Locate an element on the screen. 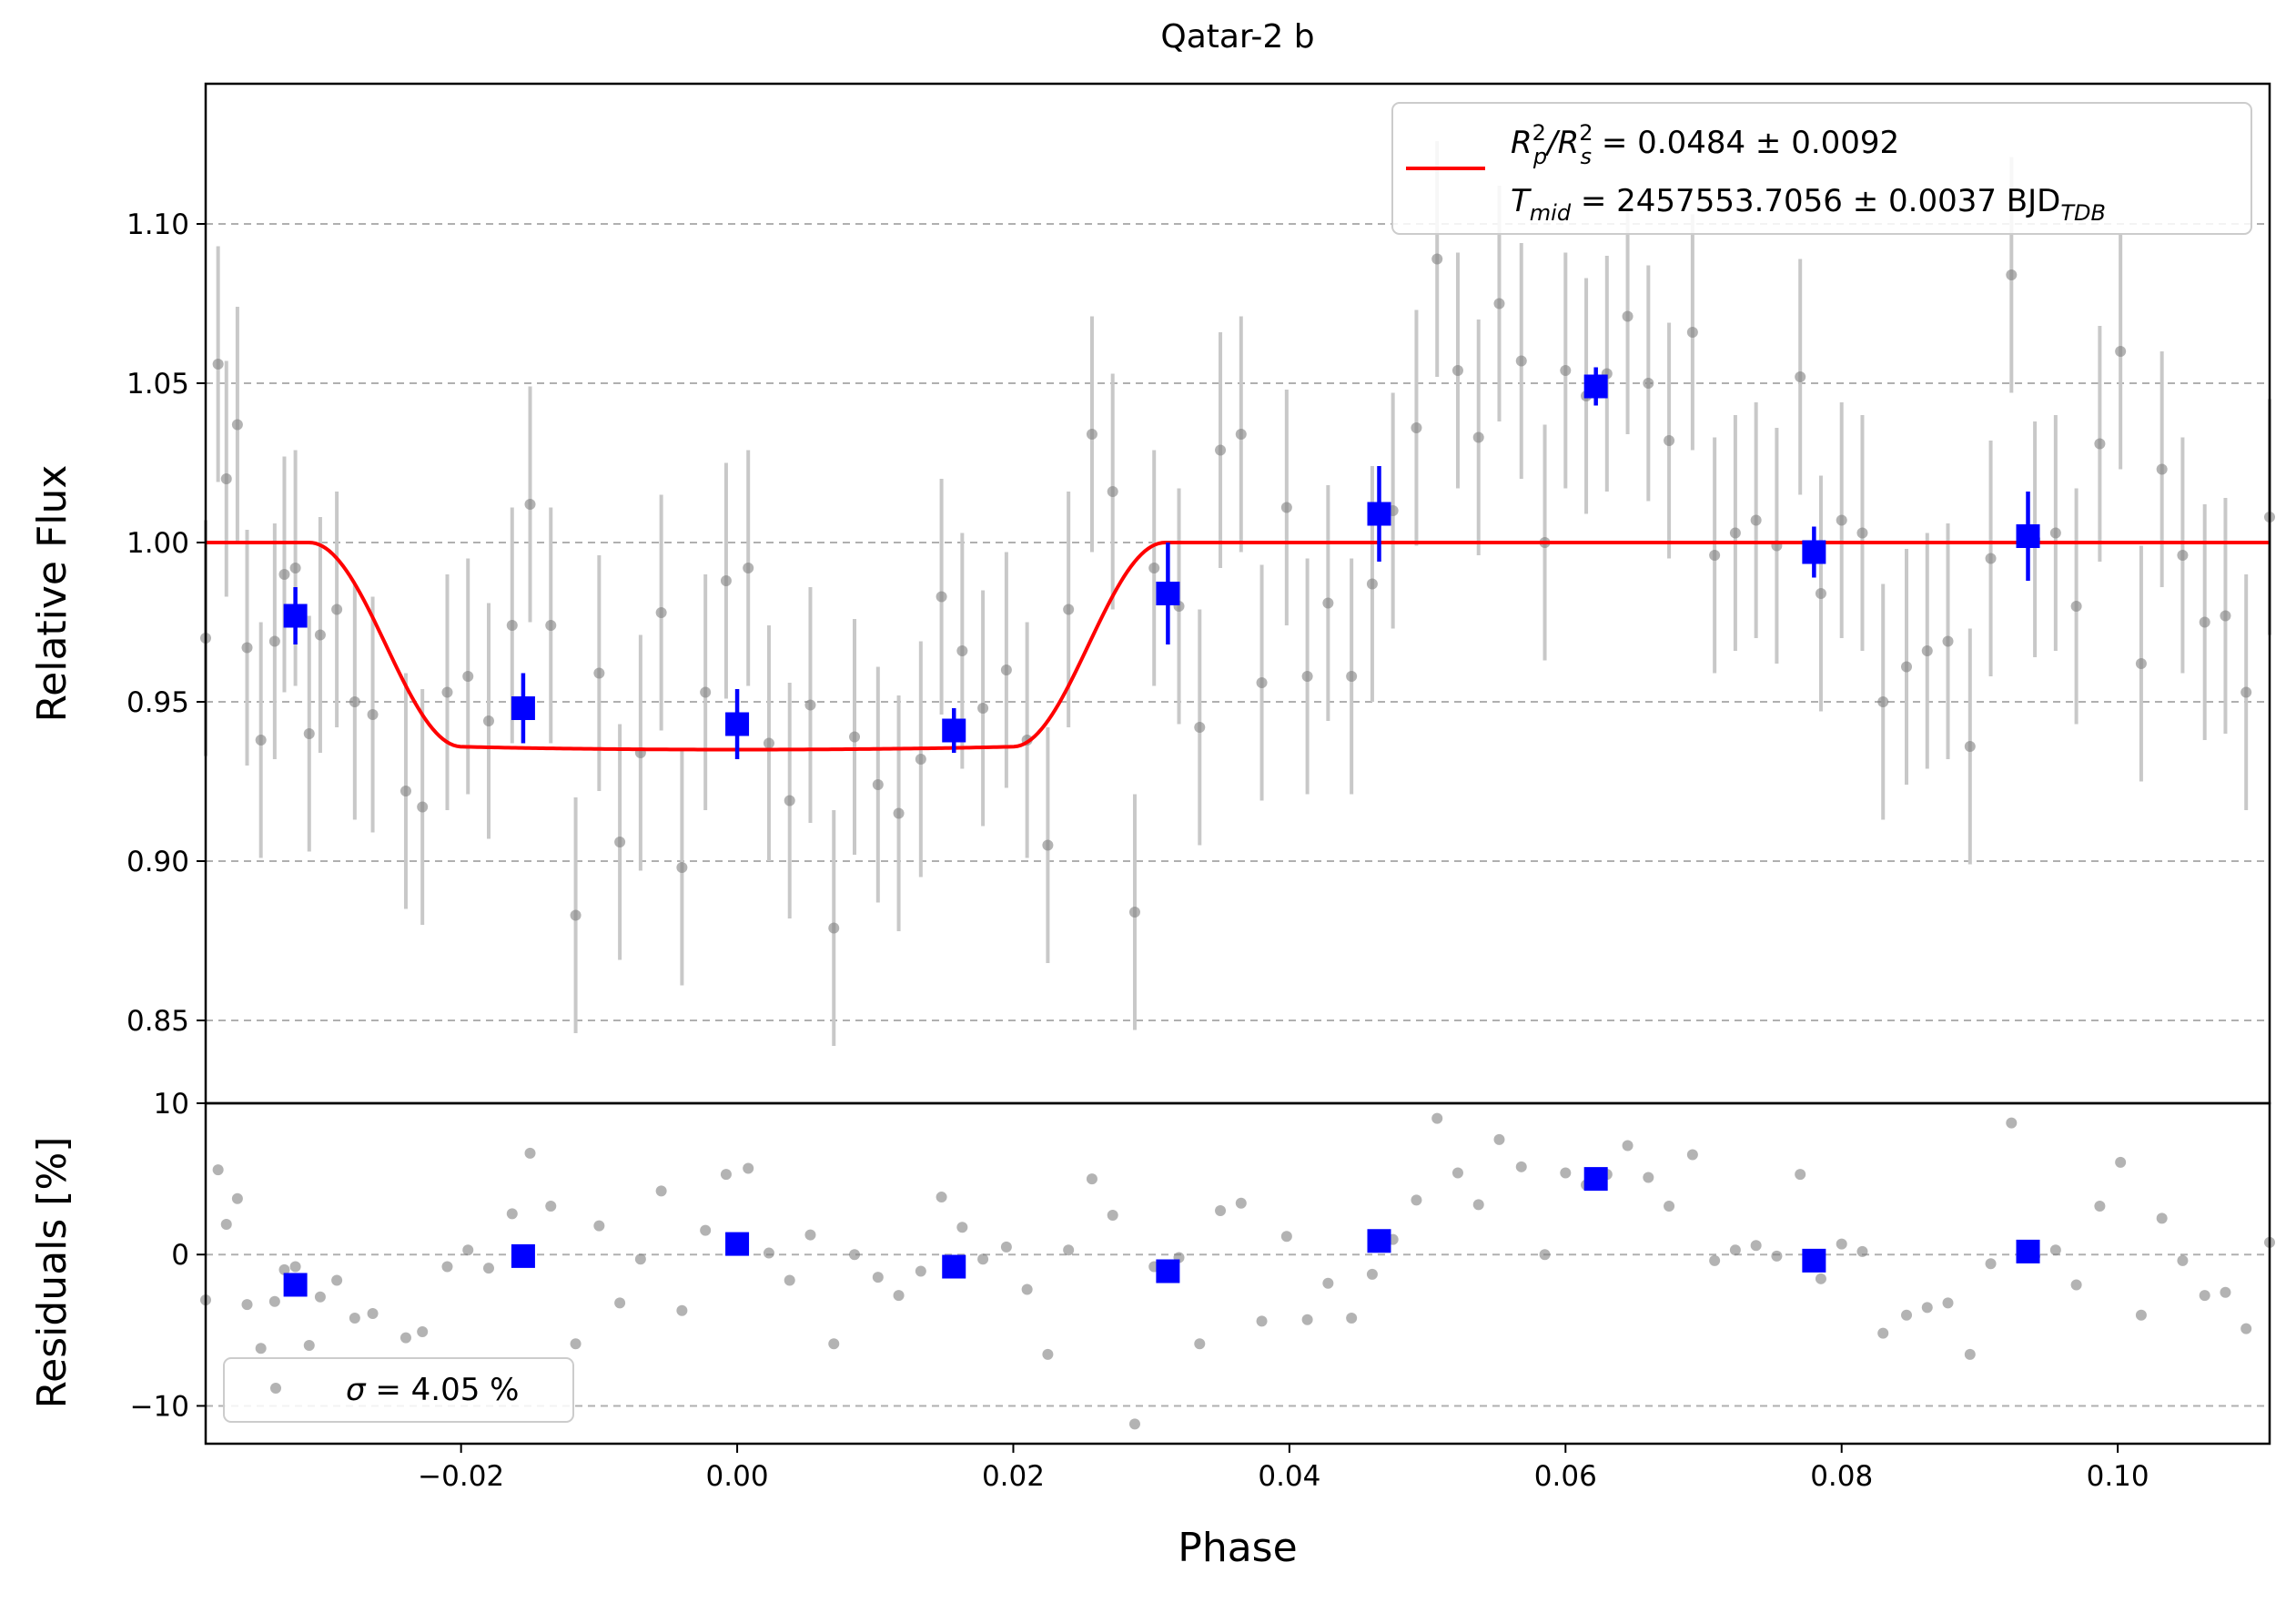 This screenshot has width=2296, height=1603. rs-slash-symbol: / is located at coordinates (1553, 143).